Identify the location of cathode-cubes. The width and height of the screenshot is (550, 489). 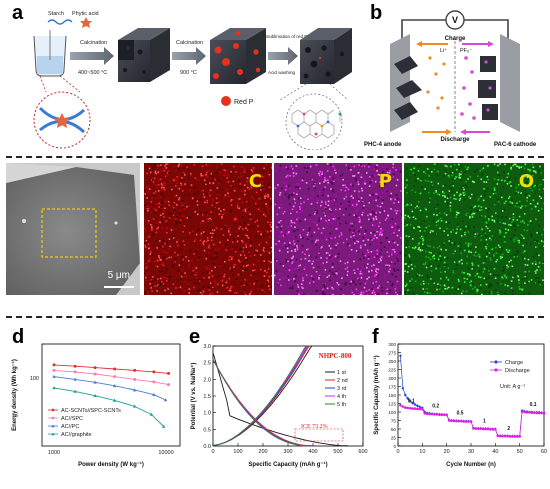
(488, 88).